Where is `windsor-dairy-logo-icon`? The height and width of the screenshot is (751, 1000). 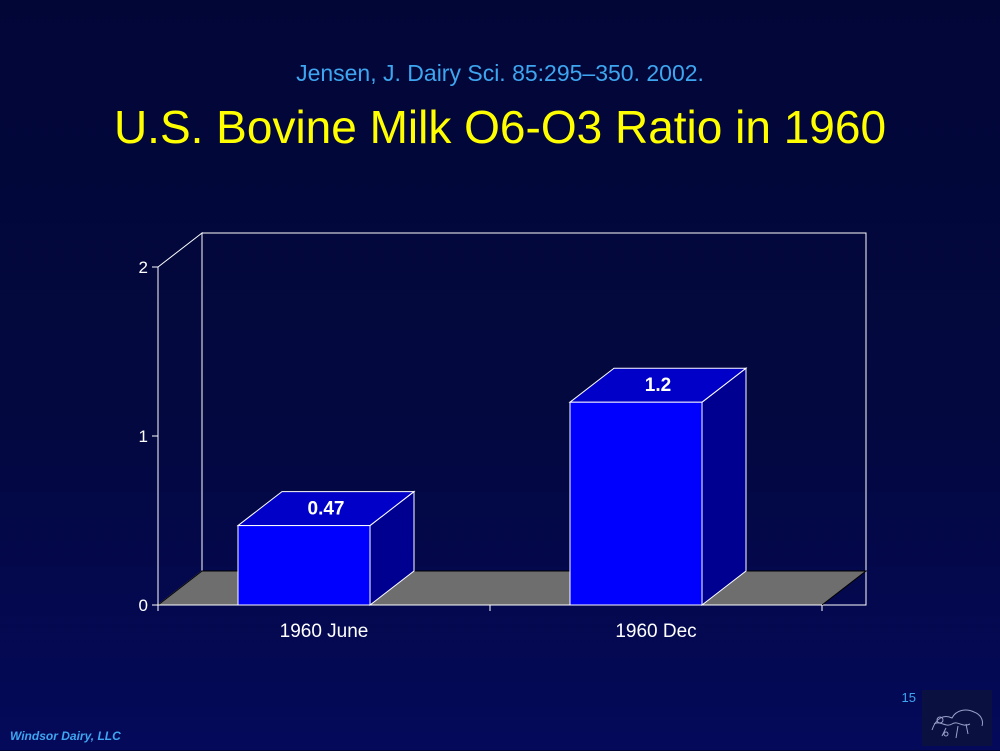
windsor-dairy-logo-icon is located at coordinates (957, 718).